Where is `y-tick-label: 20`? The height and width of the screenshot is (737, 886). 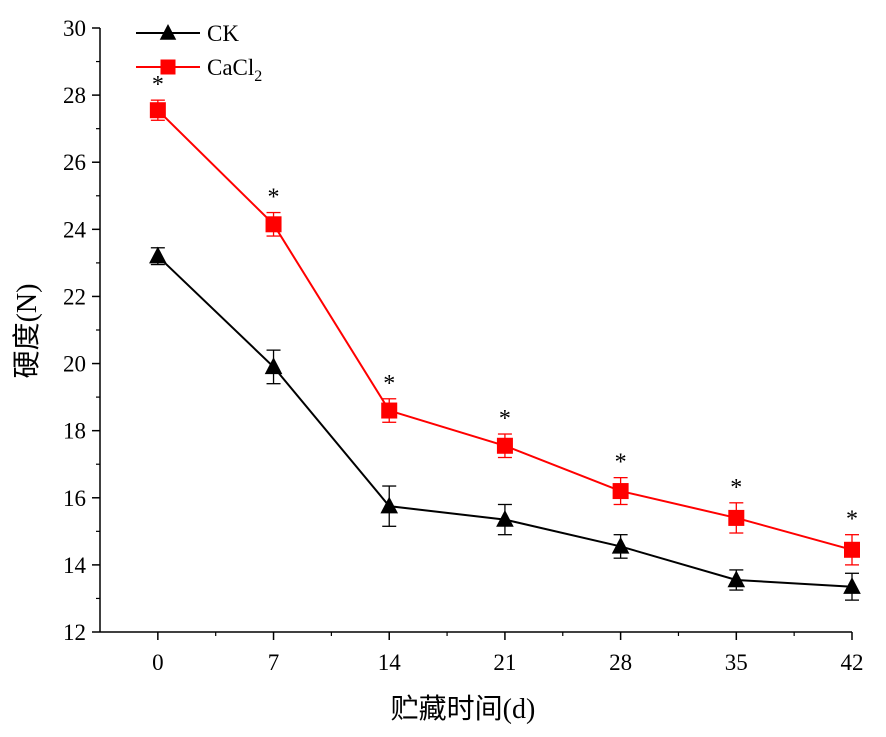
y-tick-label: 20 is located at coordinates (74, 364).